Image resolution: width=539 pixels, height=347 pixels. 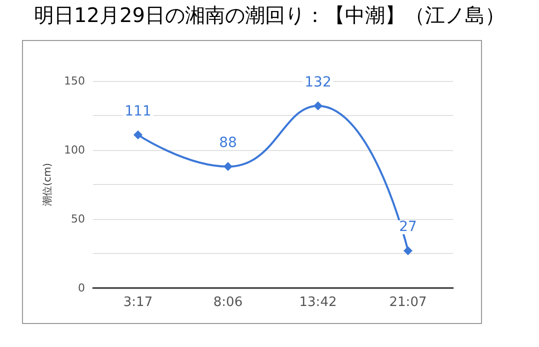 I want to click on x-tick-label: 3:17, so click(x=138, y=302).